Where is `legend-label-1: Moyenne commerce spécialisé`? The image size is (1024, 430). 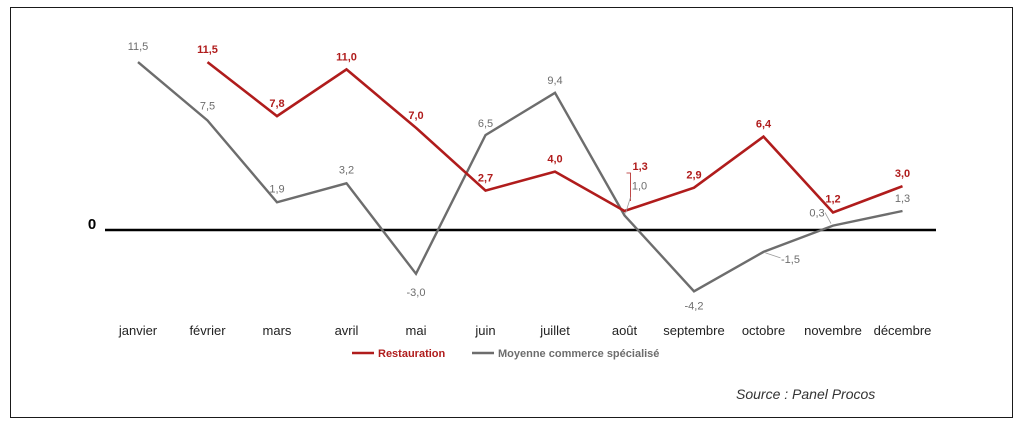
legend-label-1: Moyenne commerce spécialisé is located at coordinates (578, 354).